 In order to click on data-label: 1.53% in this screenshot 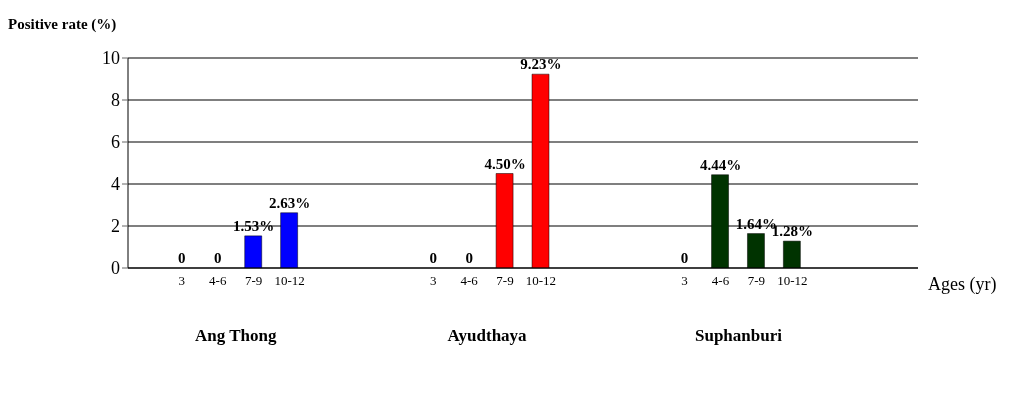, I will do `click(254, 225)`.